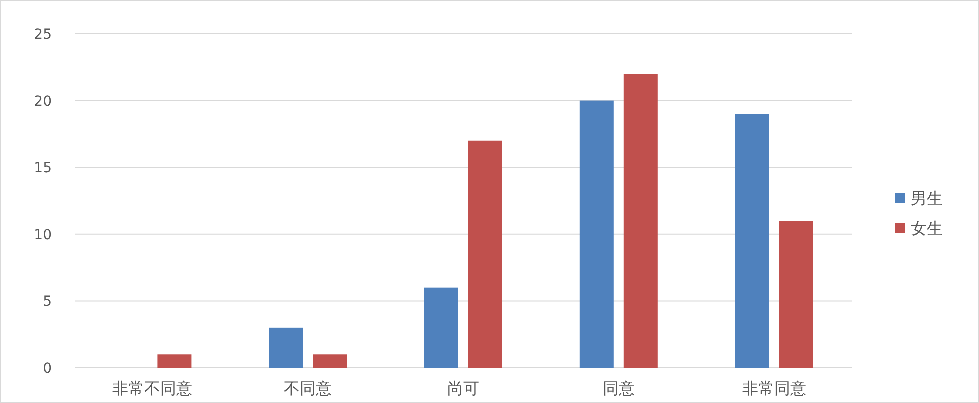 This screenshot has height=403, width=979. I want to click on y-tick-label: 25, so click(43, 35).